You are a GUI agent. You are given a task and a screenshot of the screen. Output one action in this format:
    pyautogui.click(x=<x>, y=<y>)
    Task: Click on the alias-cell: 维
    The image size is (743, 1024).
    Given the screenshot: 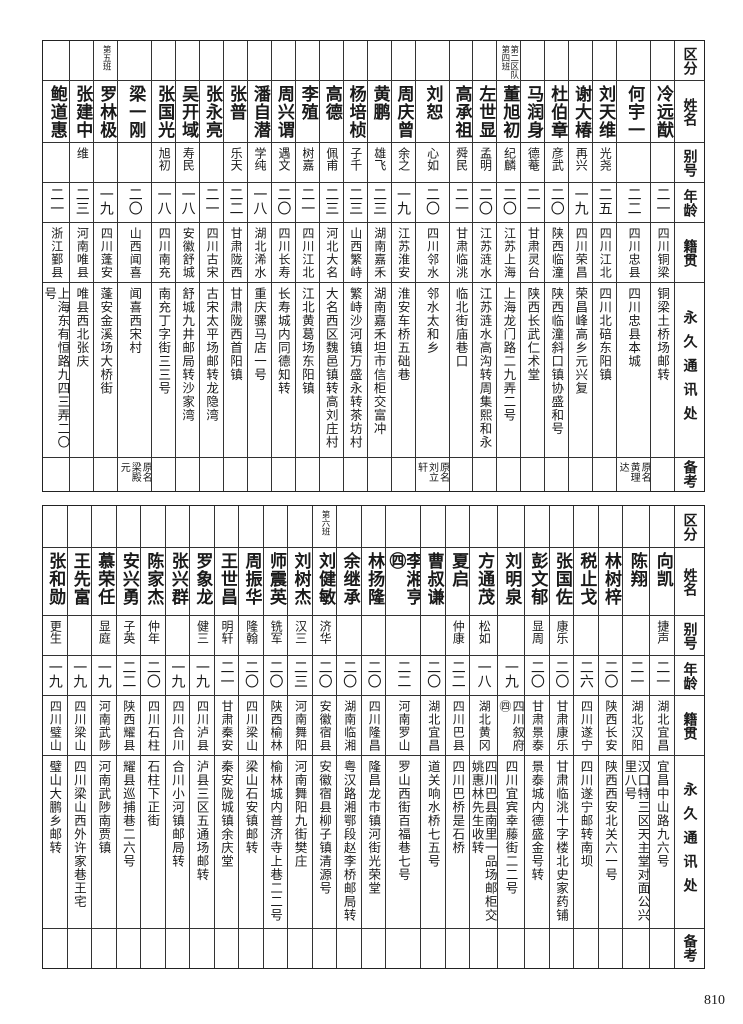 What is the action you would take?
    pyautogui.click(x=82, y=163)
    